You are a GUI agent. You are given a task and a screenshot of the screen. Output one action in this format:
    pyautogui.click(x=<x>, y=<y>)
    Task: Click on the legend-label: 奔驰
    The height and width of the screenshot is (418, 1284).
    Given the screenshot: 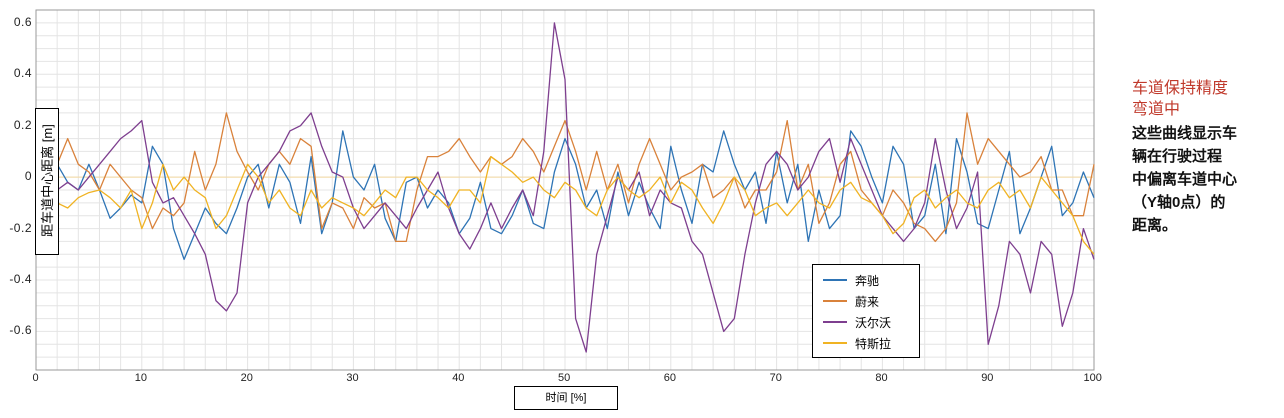 What is the action you would take?
    pyautogui.click(x=867, y=280)
    